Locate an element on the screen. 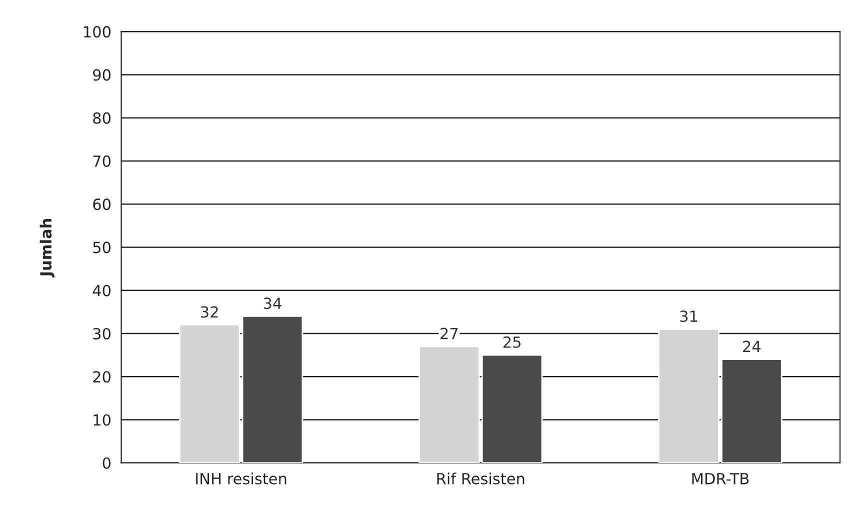 Image resolution: width=866 pixels, height=526 pixels. y-tick-label: 30 is located at coordinates (102, 334).